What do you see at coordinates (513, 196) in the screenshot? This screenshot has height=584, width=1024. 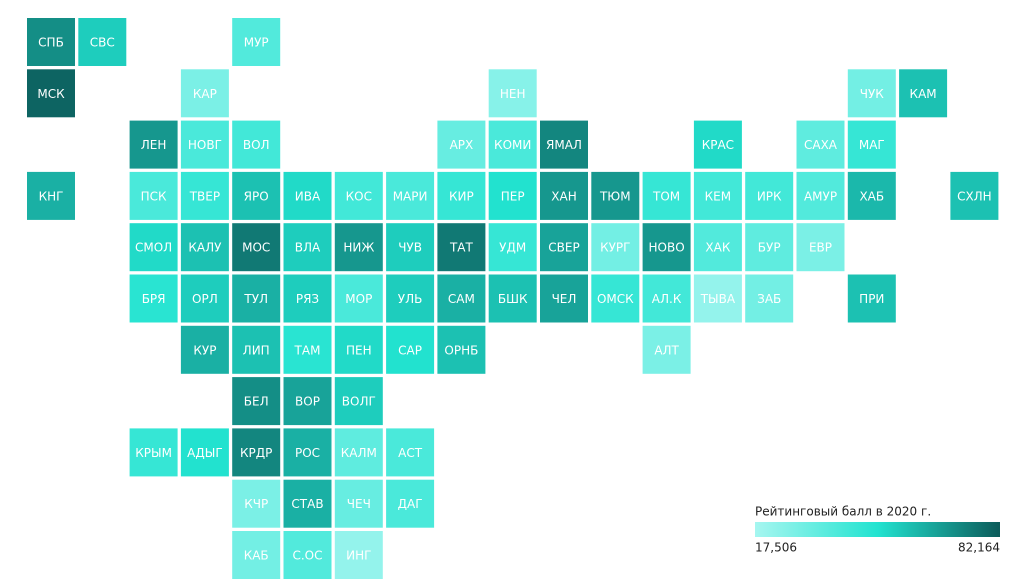 I see `region-label: ПЕР` at bounding box center [513, 196].